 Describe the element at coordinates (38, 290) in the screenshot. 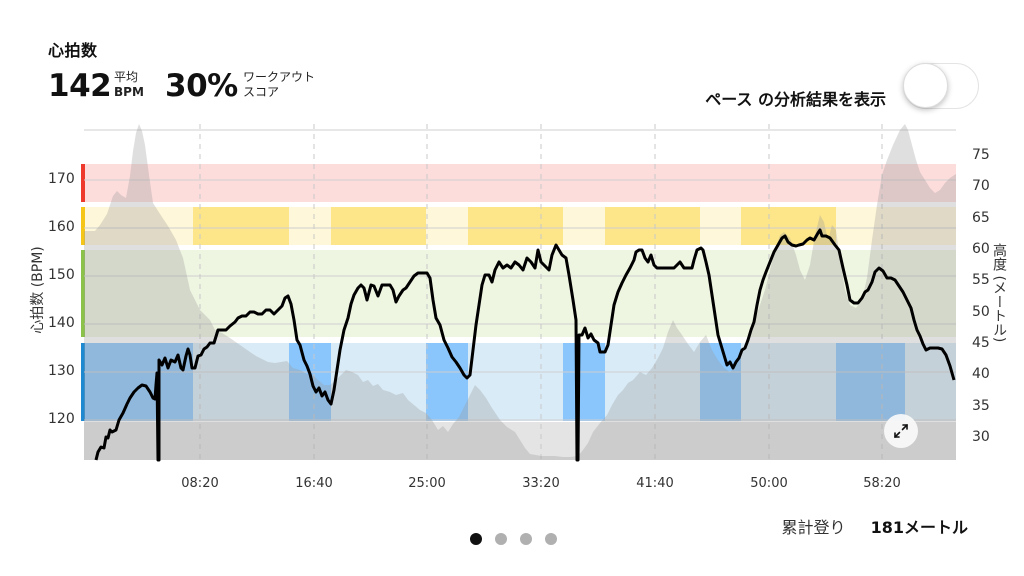

I see `y-axis-label-hr: 心拍数 (BPM)` at that location.